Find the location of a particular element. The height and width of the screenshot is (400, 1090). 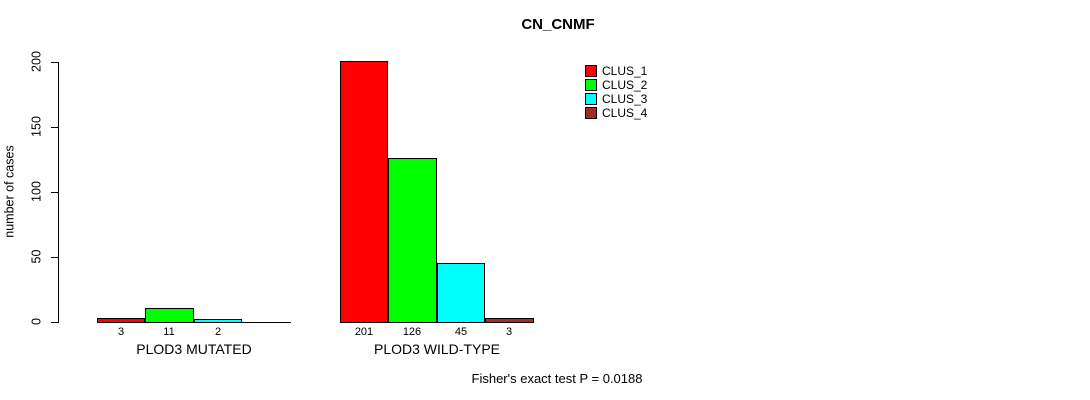

bar-value-label: 11 is located at coordinates (169, 332).